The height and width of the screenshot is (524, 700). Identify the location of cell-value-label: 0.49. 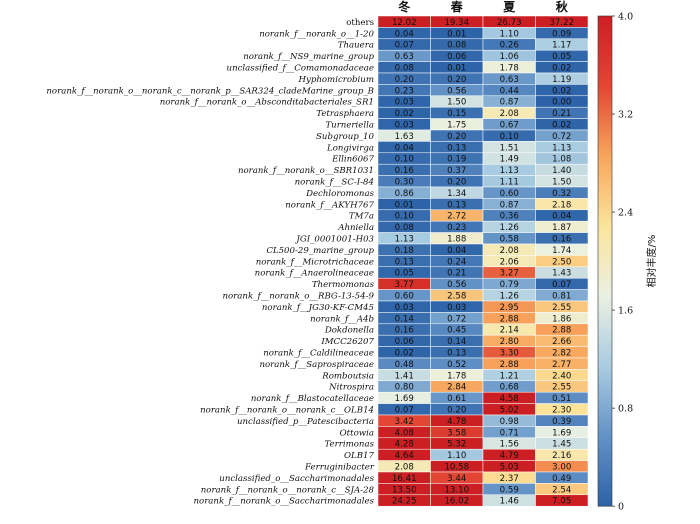
(561, 479).